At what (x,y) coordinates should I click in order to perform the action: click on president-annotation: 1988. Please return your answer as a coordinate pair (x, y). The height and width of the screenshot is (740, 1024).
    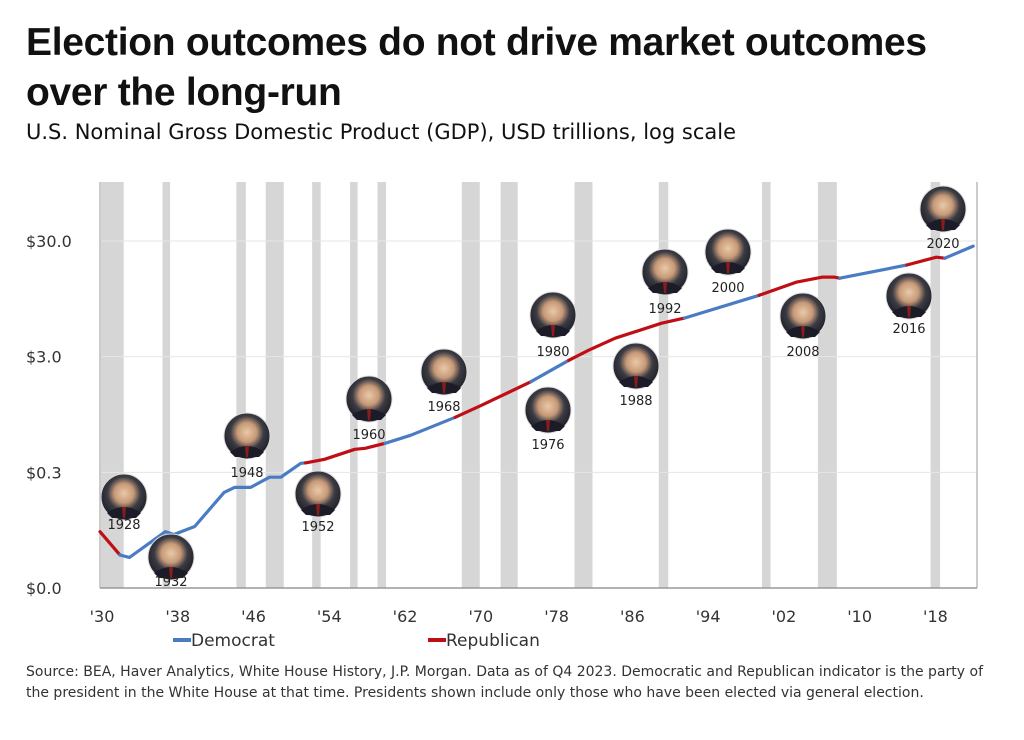
    Looking at the image, I should click on (636, 375).